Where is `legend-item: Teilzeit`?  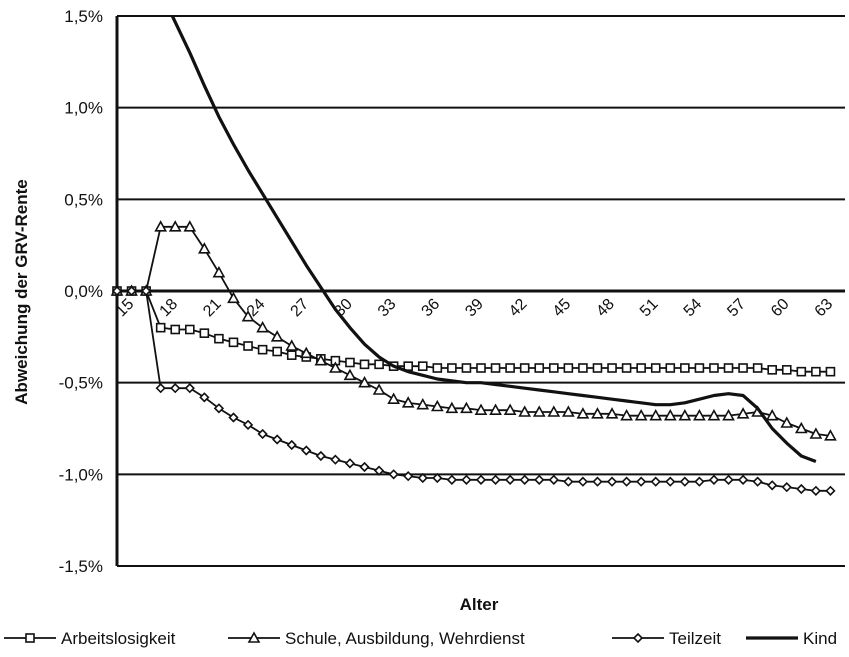
legend-item: Teilzeit is located at coordinates (666, 638).